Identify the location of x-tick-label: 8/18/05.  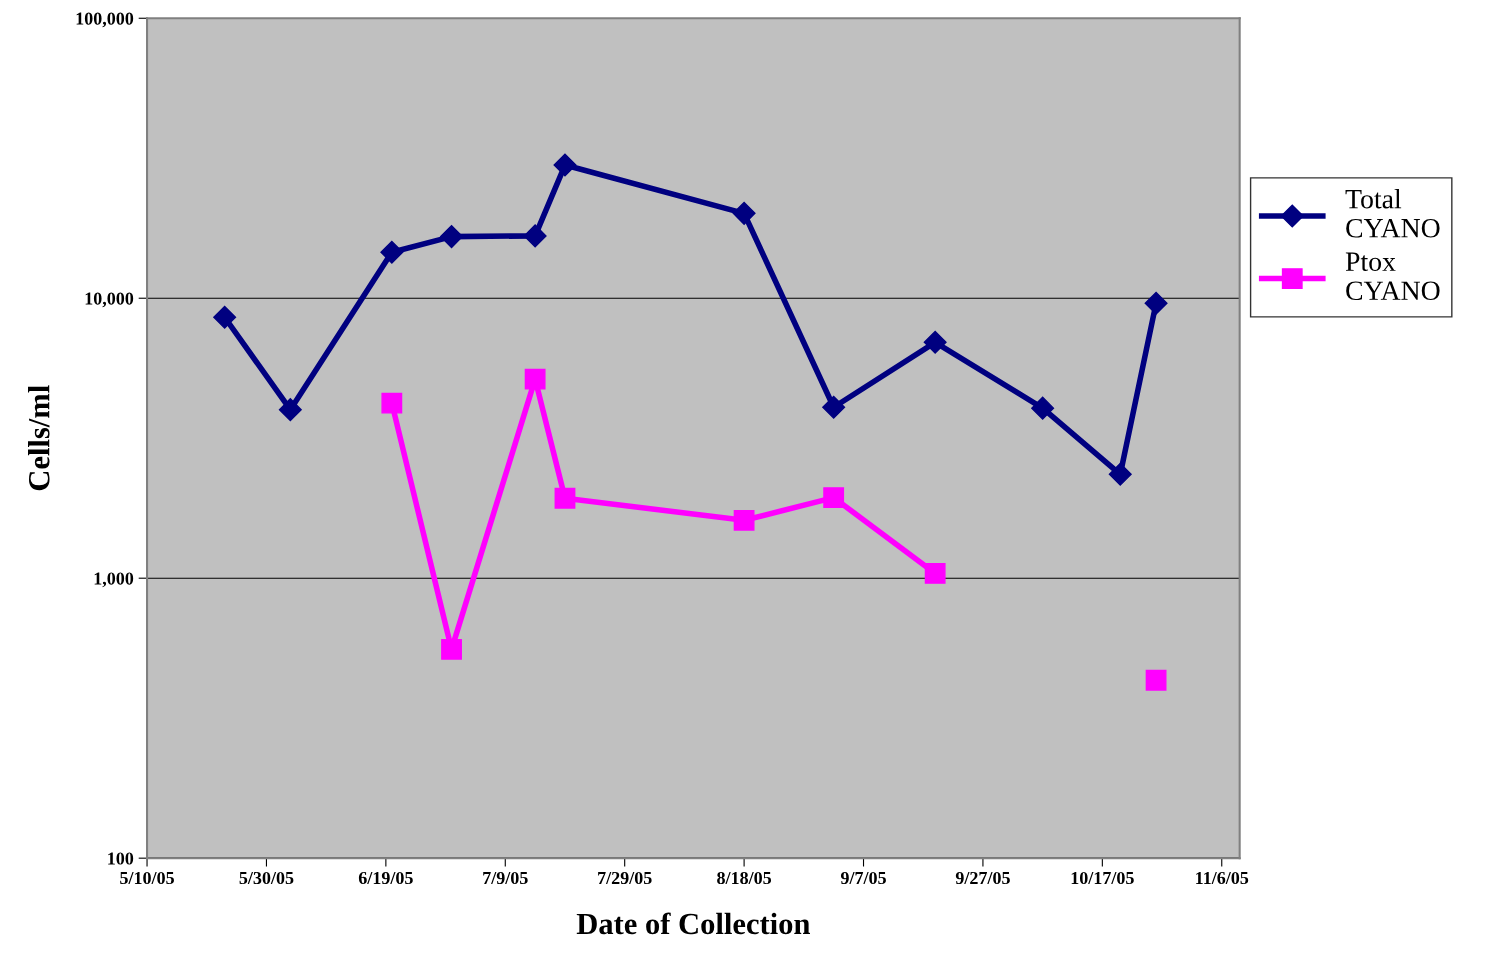
(744, 878).